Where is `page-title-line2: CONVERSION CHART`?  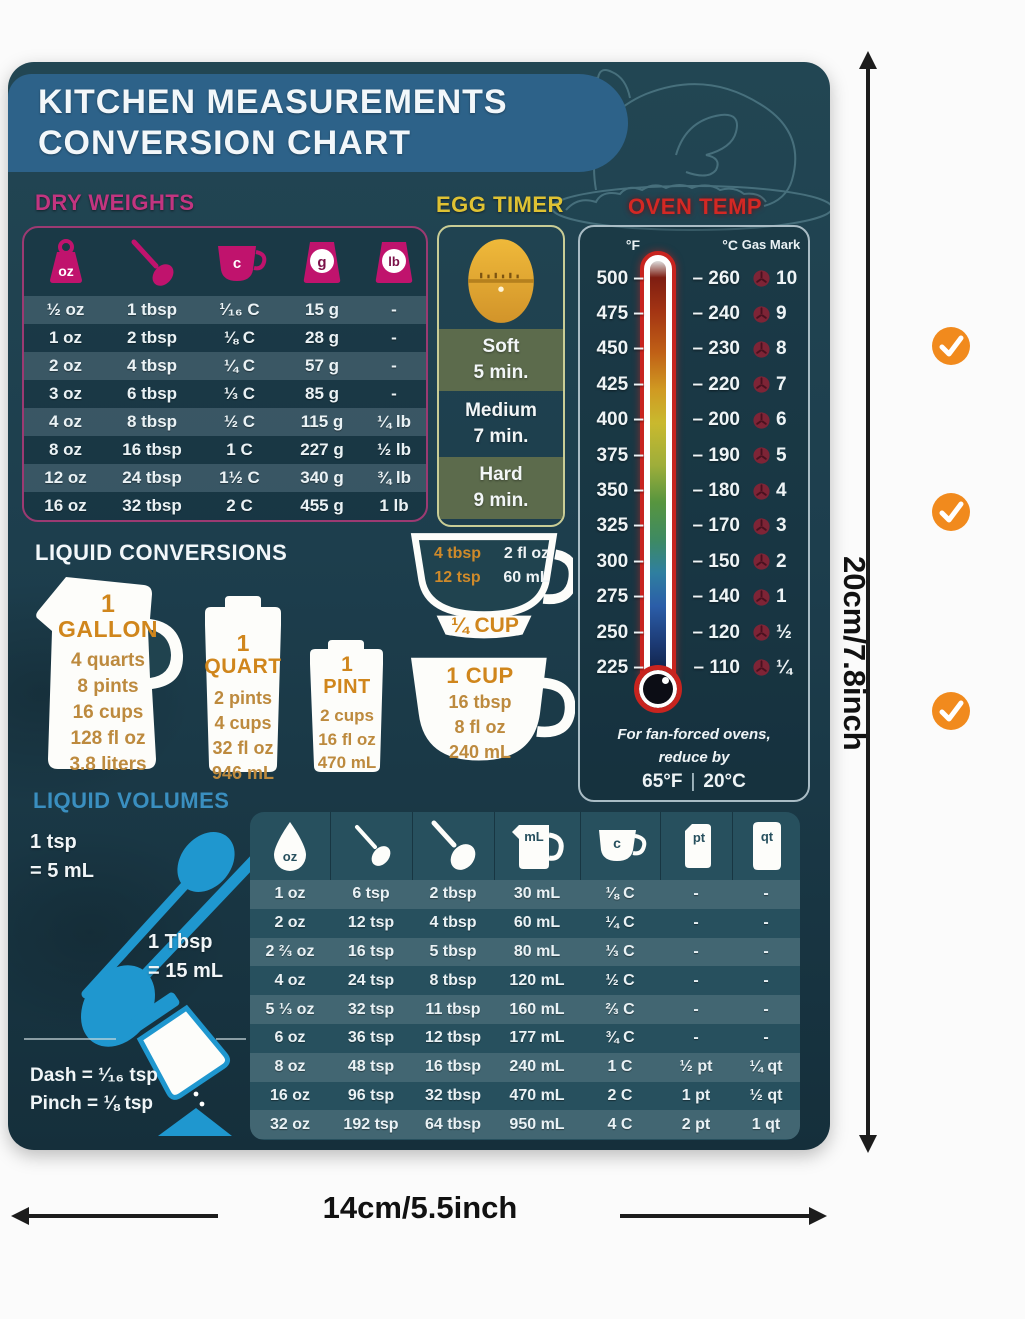
page-title-line2: CONVERSION CHART is located at coordinates (225, 143).